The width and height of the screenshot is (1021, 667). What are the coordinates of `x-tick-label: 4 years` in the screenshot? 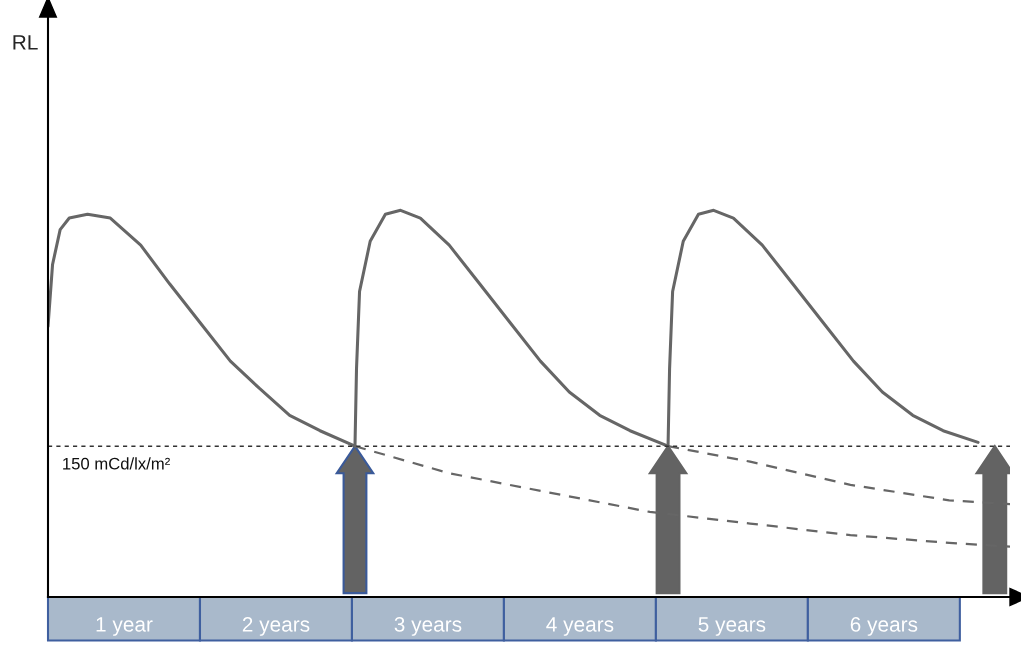 It's located at (580, 626).